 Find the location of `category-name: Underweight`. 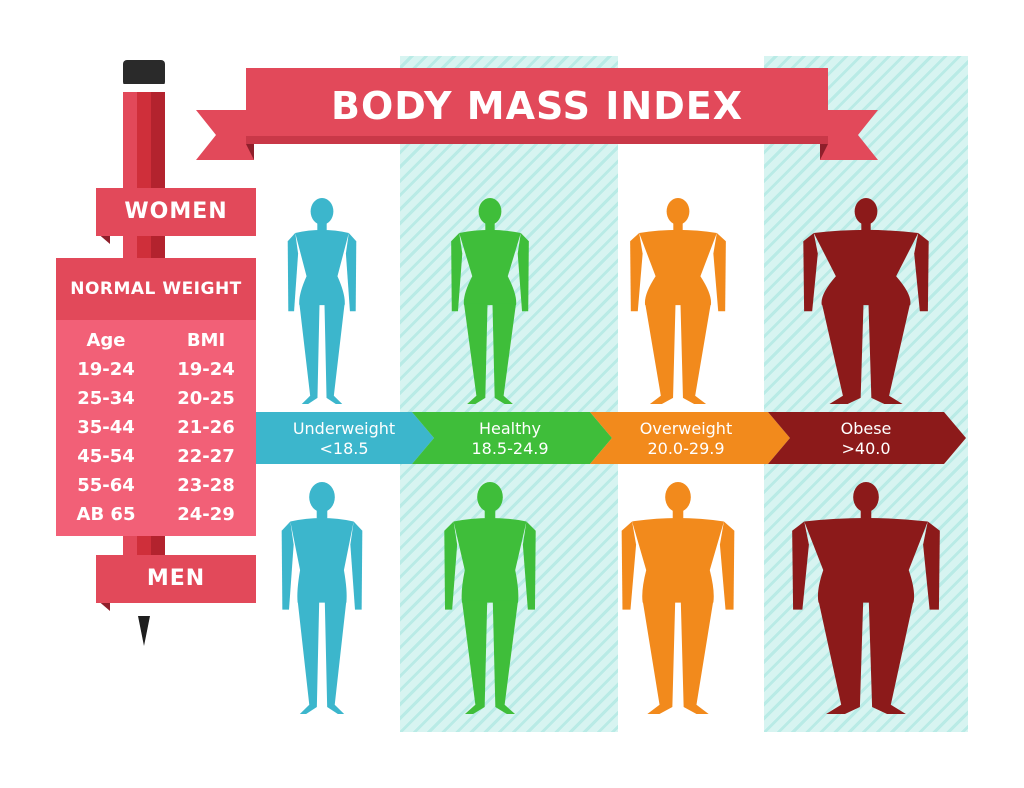

category-name: Underweight is located at coordinates (344, 428).